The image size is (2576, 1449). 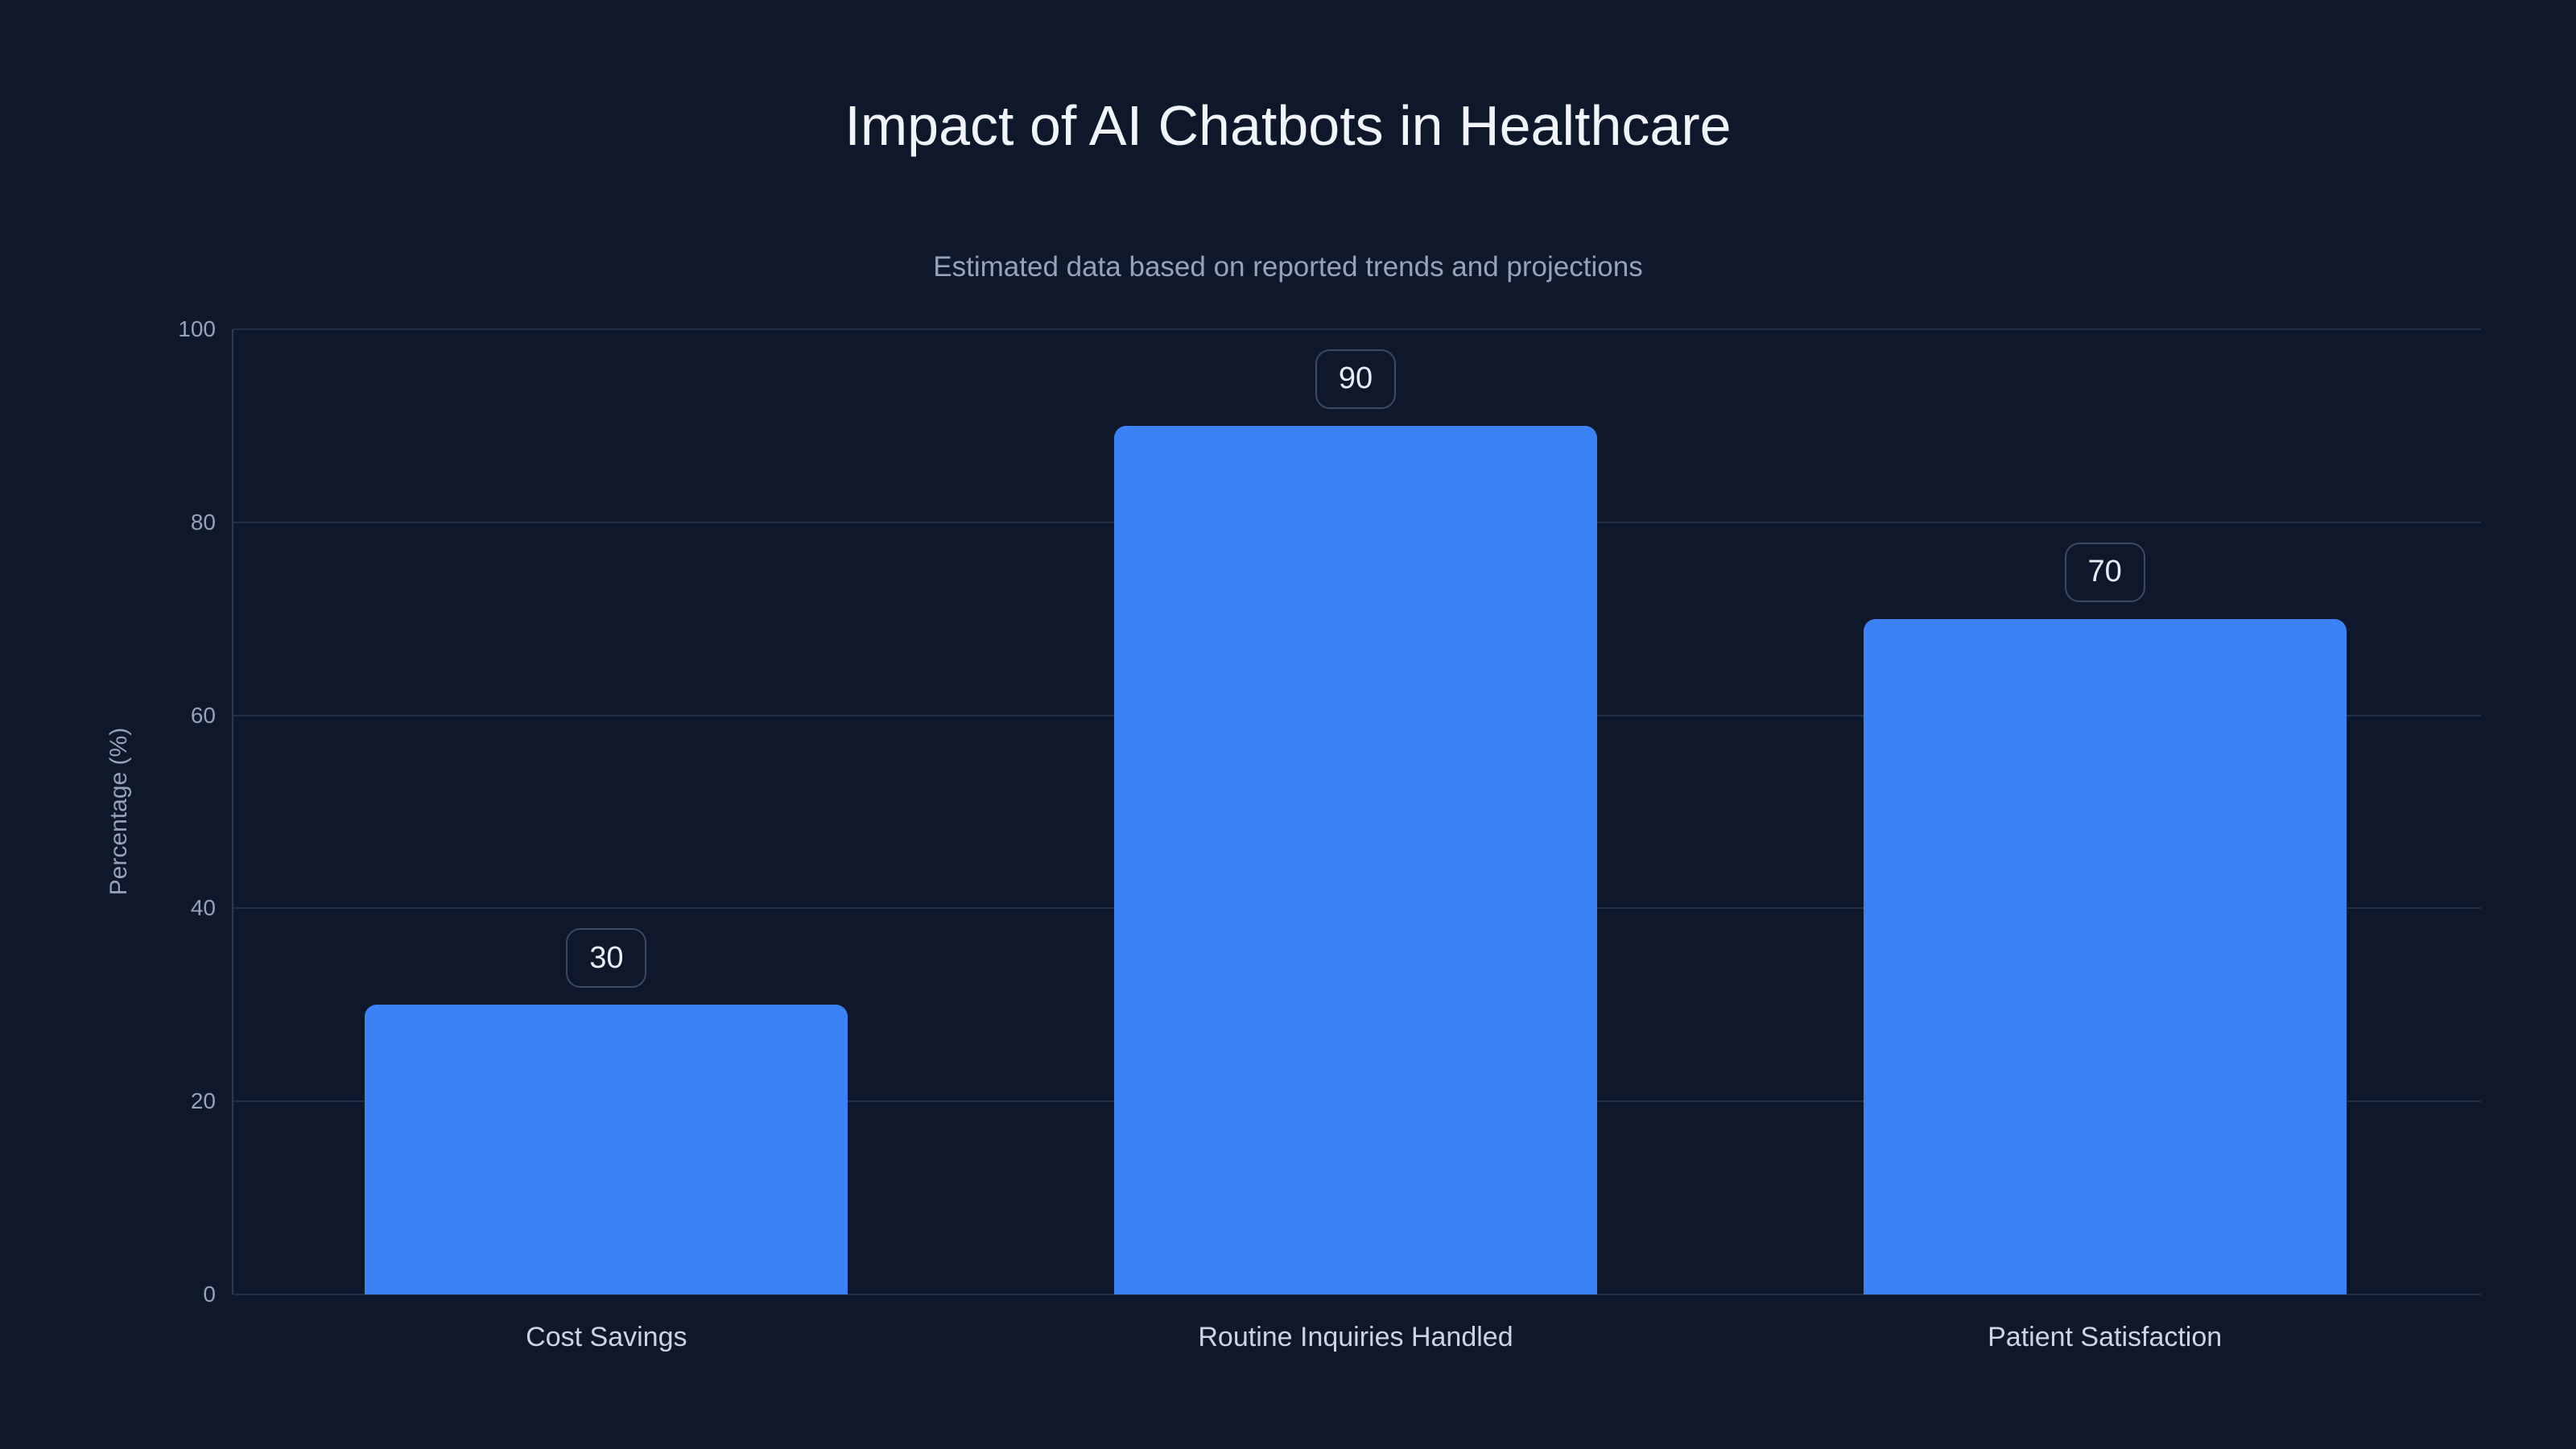 I want to click on x-category-label-2: Patient Satisfaction, so click(x=2105, y=1337).